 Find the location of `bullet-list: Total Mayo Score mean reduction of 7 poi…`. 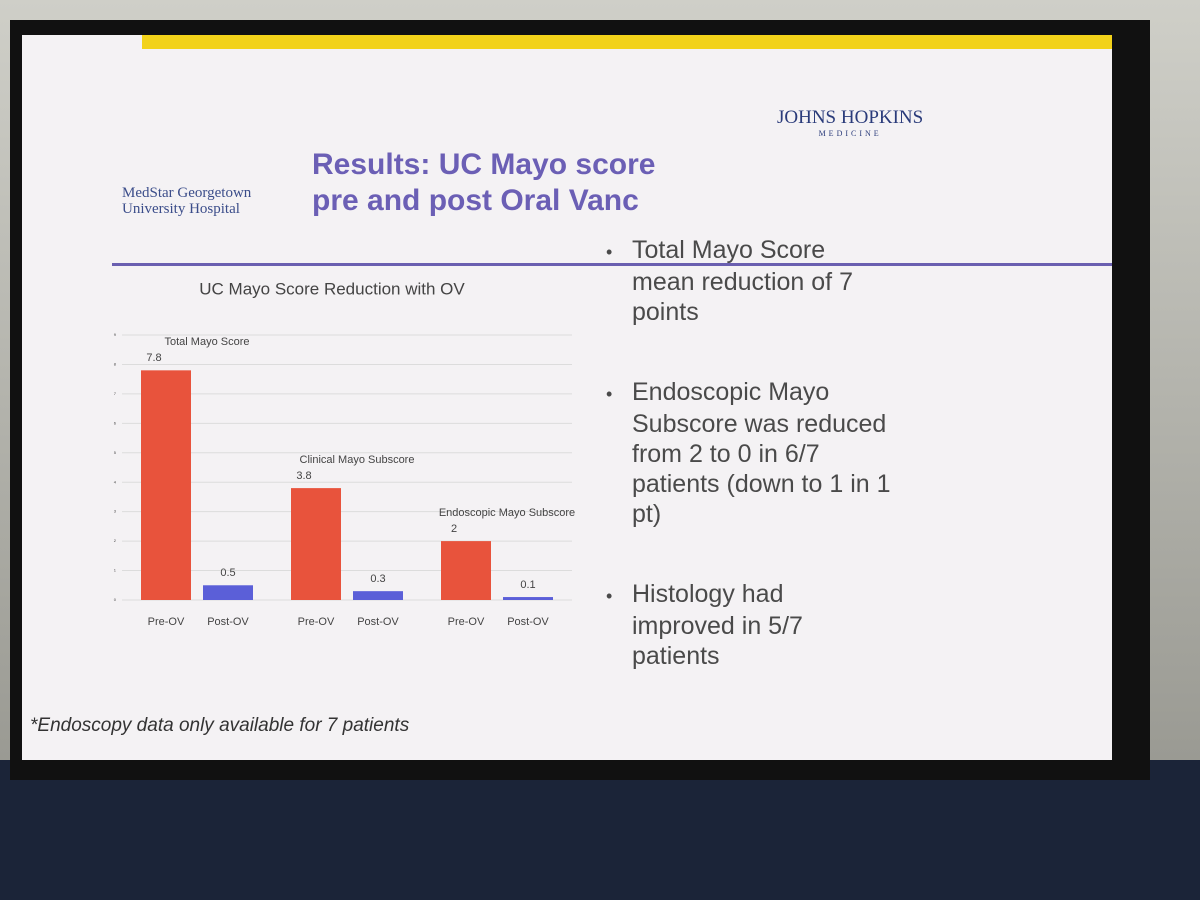

bullet-list: Total Mayo Score mean reduction of 7 poi… is located at coordinates (747, 478).